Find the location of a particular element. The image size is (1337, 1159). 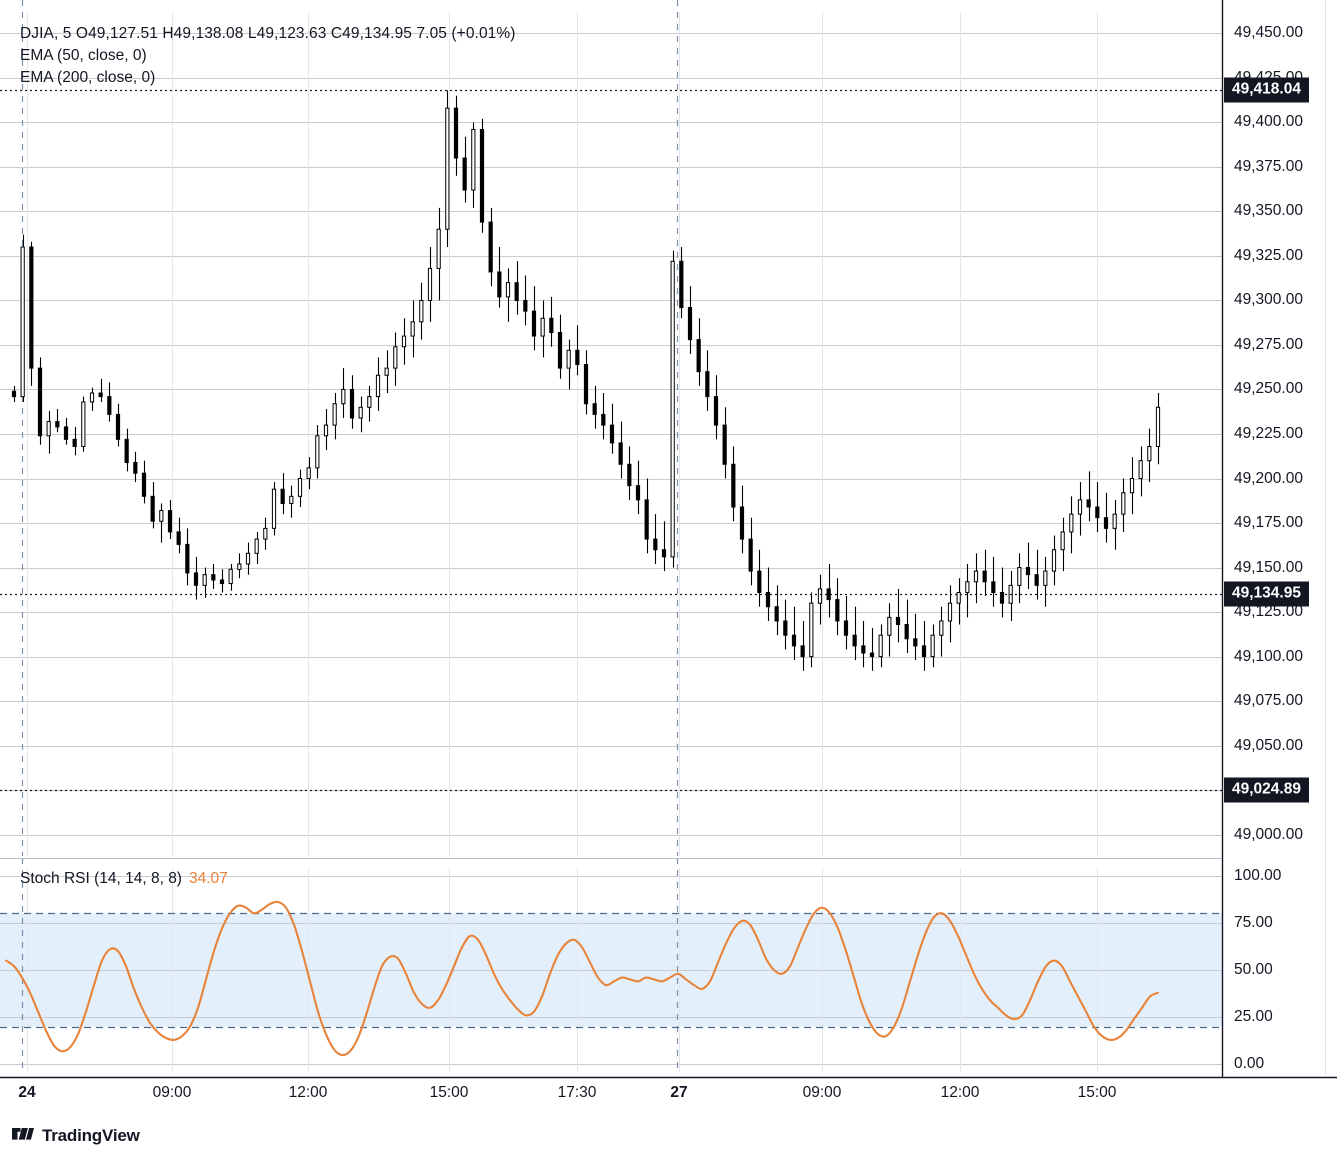

price-axis-tick: 49,125.00 is located at coordinates (1268, 612).